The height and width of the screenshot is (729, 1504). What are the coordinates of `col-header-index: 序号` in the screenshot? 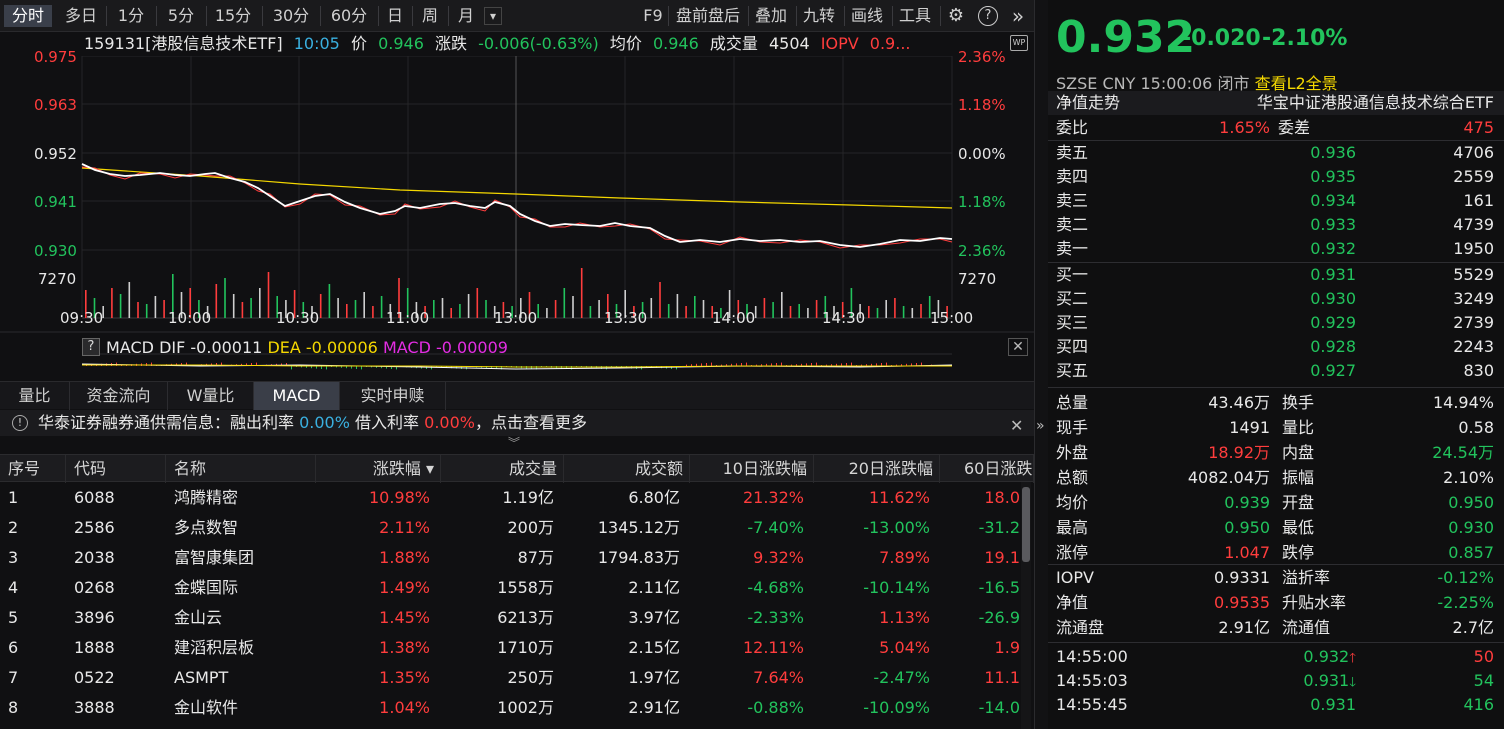 It's located at (33, 469).